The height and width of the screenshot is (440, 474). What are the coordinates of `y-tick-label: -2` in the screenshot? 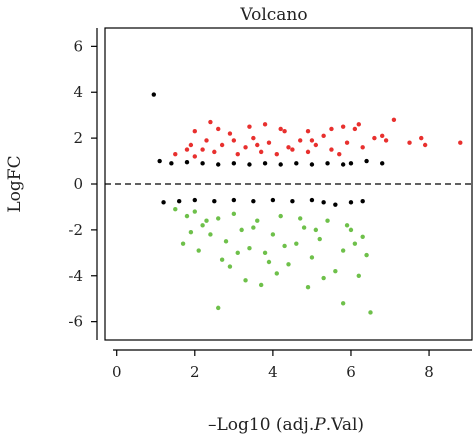 It's located at (75, 230).